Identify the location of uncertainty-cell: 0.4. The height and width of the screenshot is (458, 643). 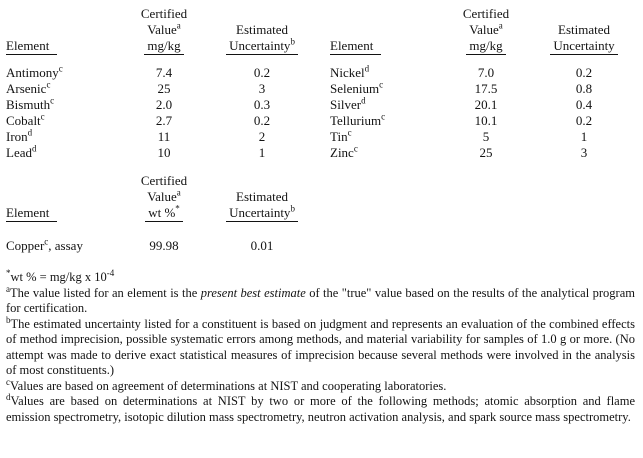
(584, 104).